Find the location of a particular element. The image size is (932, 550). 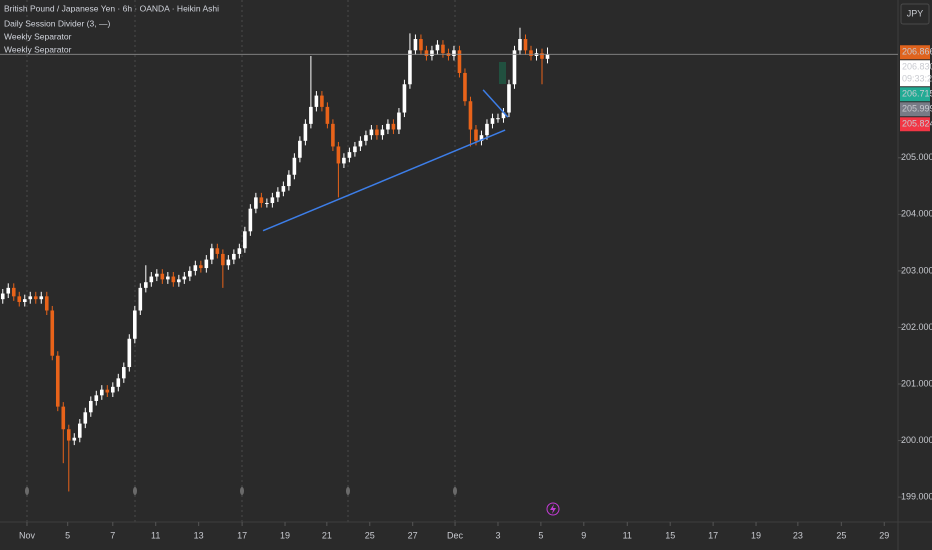

countdown: 09:33:28 is located at coordinates (917, 79).